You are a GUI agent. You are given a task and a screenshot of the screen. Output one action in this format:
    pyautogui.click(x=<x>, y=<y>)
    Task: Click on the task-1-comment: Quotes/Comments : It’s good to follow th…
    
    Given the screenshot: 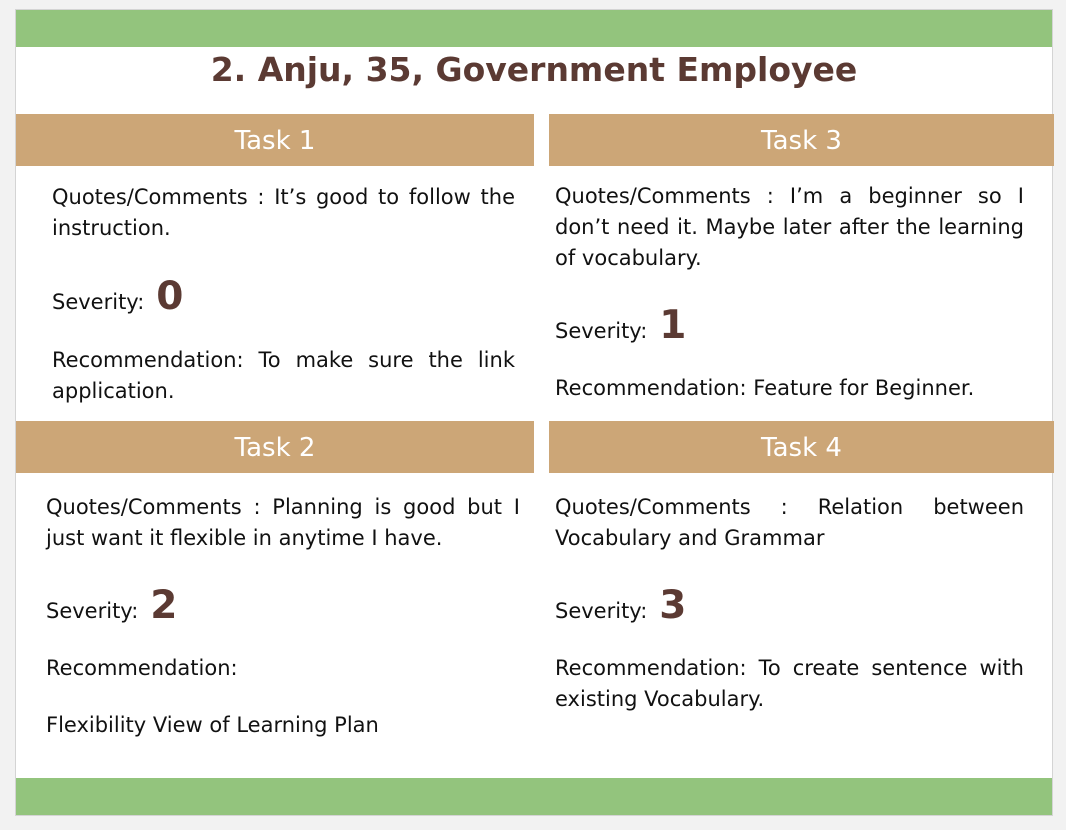 What is the action you would take?
    pyautogui.click(x=283, y=212)
    